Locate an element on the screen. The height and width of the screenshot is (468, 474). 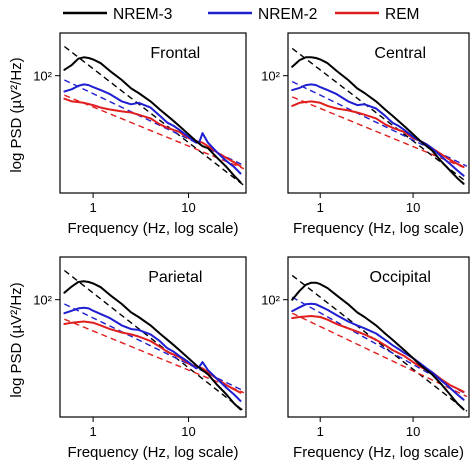
legend-label-nrem2: NREM-2 is located at coordinates (287, 14).